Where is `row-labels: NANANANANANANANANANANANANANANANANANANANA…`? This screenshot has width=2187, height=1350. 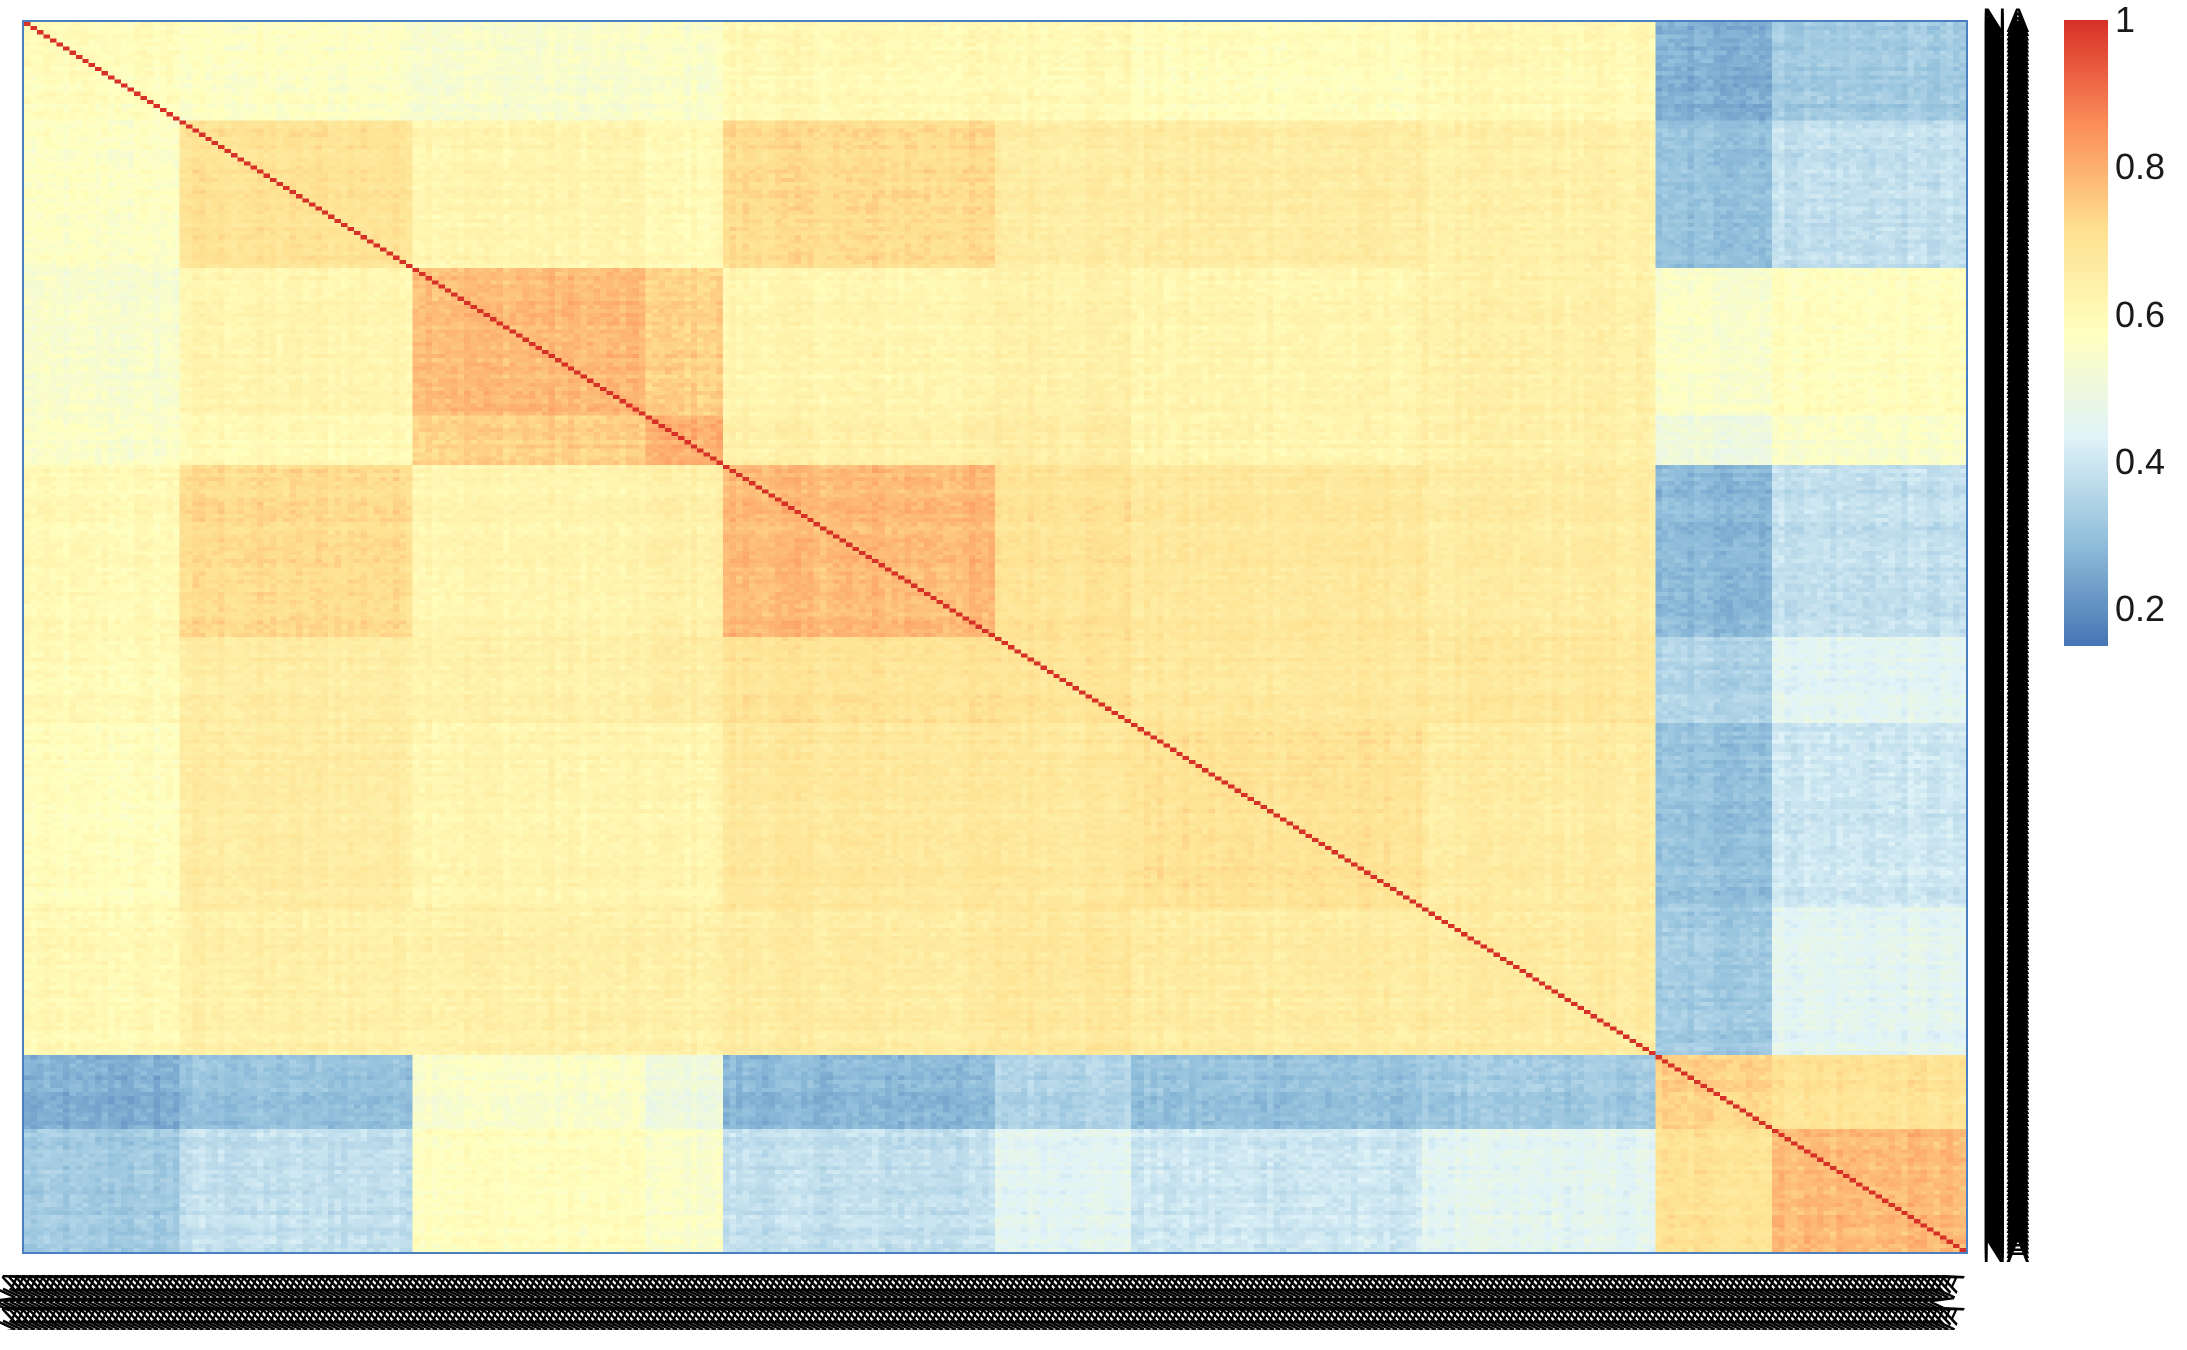
row-labels: NANANANANANANANANANANANANANANANANANANANA… is located at coordinates (2006, 639).